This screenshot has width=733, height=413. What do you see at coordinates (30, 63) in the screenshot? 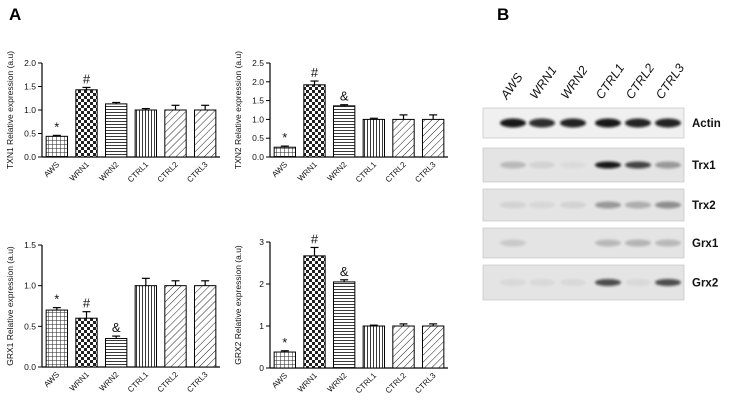
I see `y-tick-label: 2.0` at bounding box center [30, 63].